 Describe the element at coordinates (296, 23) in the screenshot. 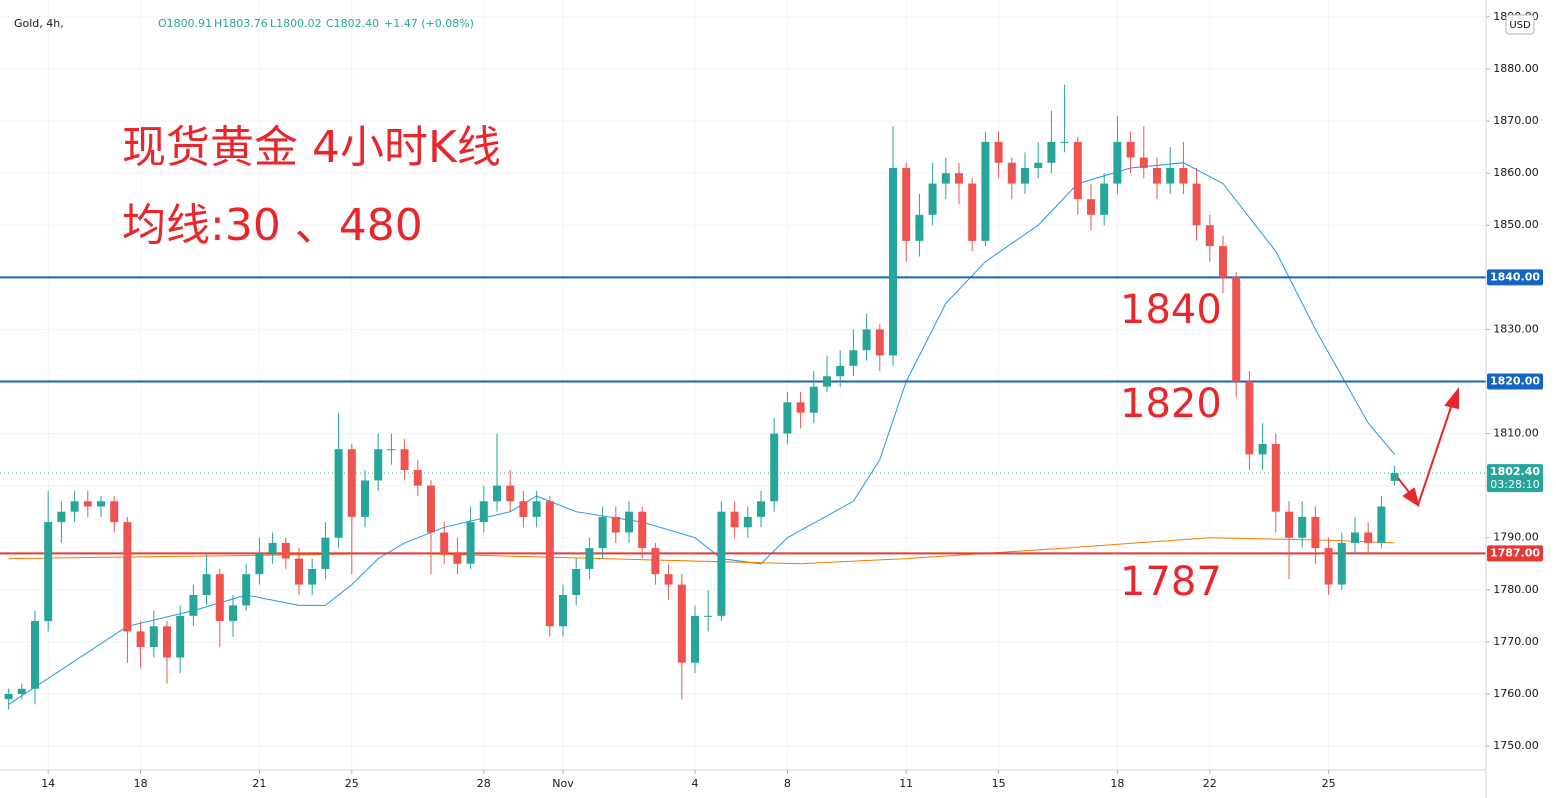

I see `ohlc-low: L1800.02` at that location.